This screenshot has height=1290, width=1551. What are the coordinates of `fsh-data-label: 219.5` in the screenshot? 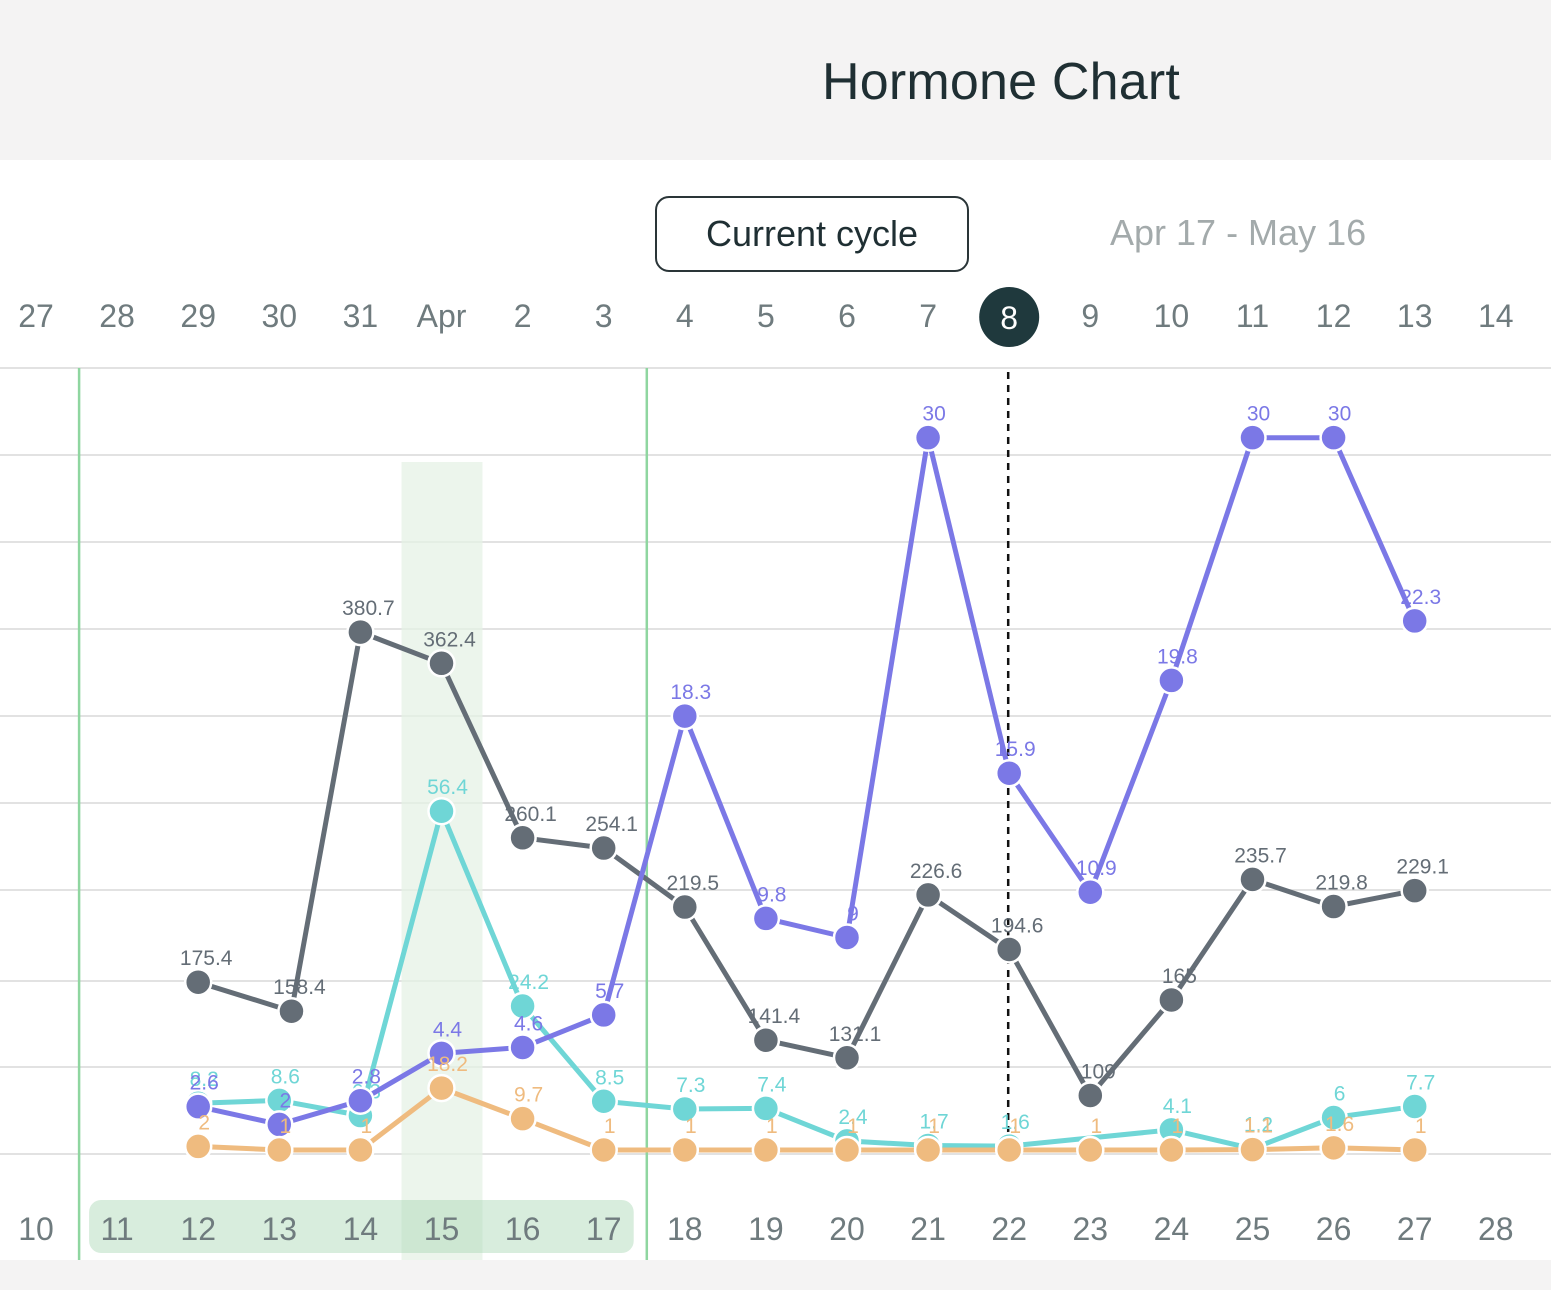 It's located at (693, 883).